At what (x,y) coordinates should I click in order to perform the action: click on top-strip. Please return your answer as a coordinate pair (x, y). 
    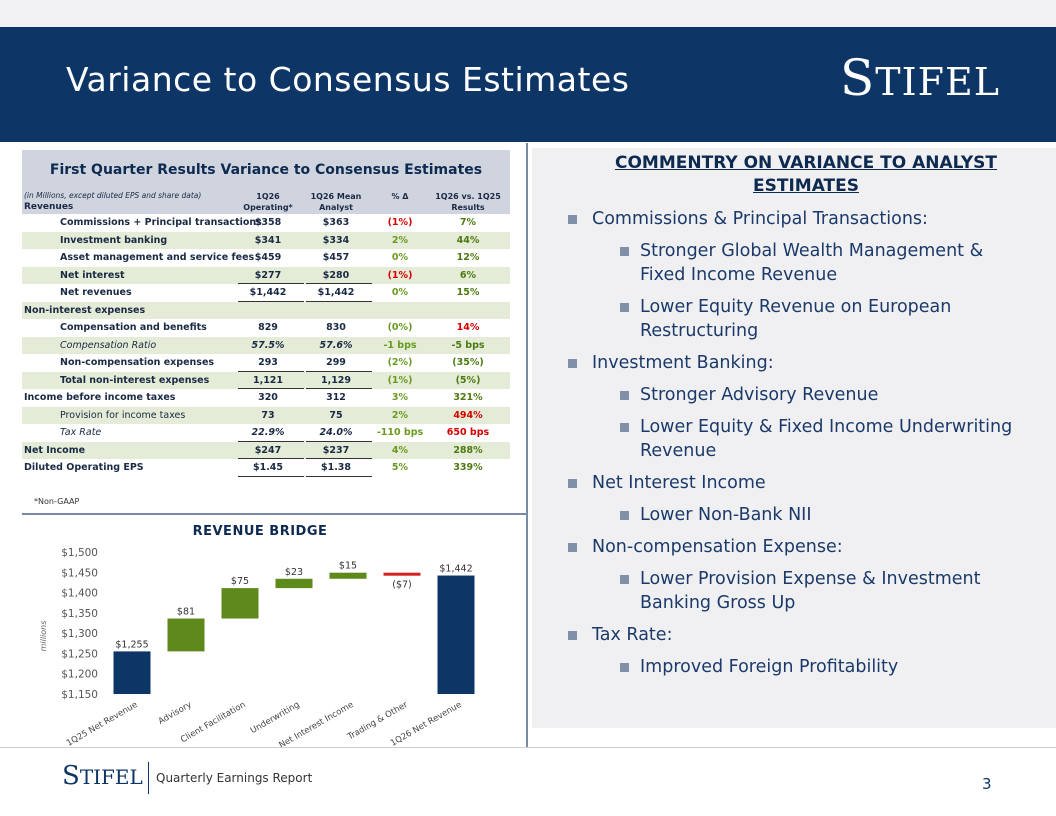
    Looking at the image, I should click on (528, 13).